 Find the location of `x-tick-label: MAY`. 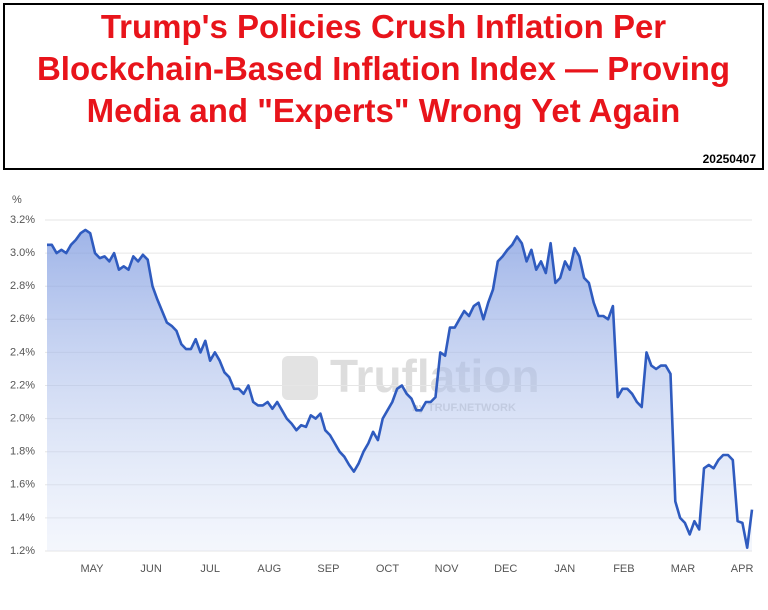

x-tick-label: MAY is located at coordinates (92, 569).